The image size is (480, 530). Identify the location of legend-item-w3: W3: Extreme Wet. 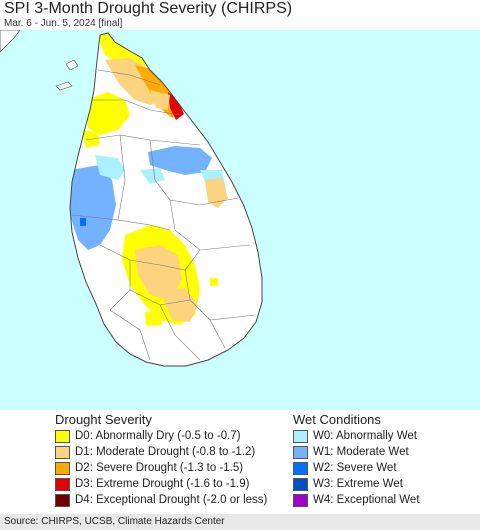
(348, 484).